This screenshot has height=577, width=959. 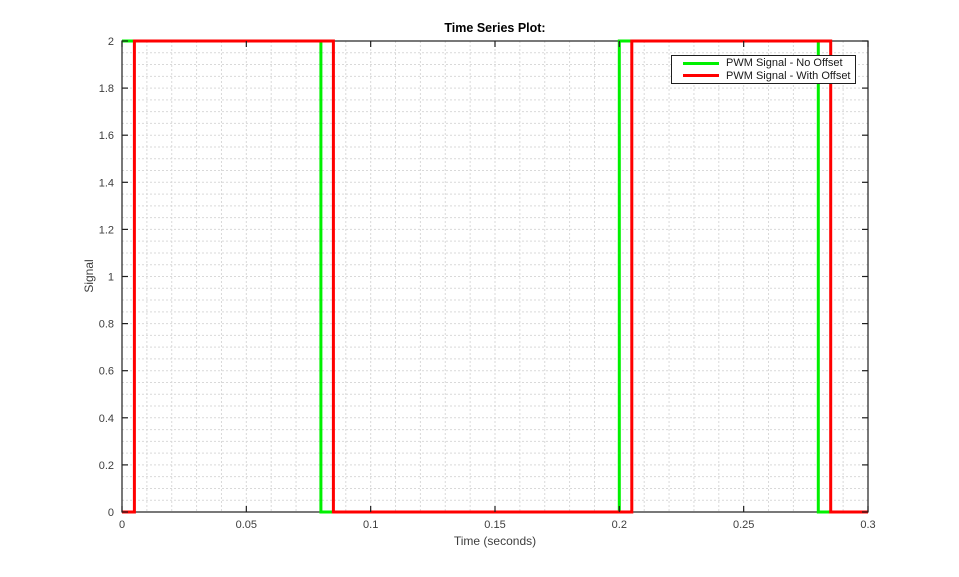 What do you see at coordinates (122, 525) in the screenshot?
I see `x-tick-label: 0` at bounding box center [122, 525].